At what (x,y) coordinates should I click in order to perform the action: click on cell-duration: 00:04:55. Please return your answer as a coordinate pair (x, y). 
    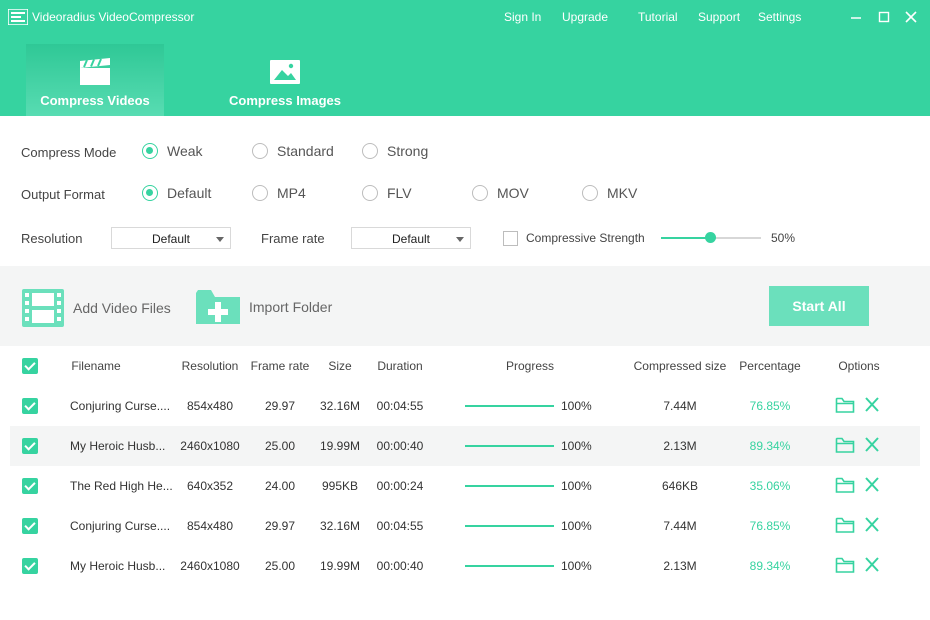
    Looking at the image, I should click on (400, 526).